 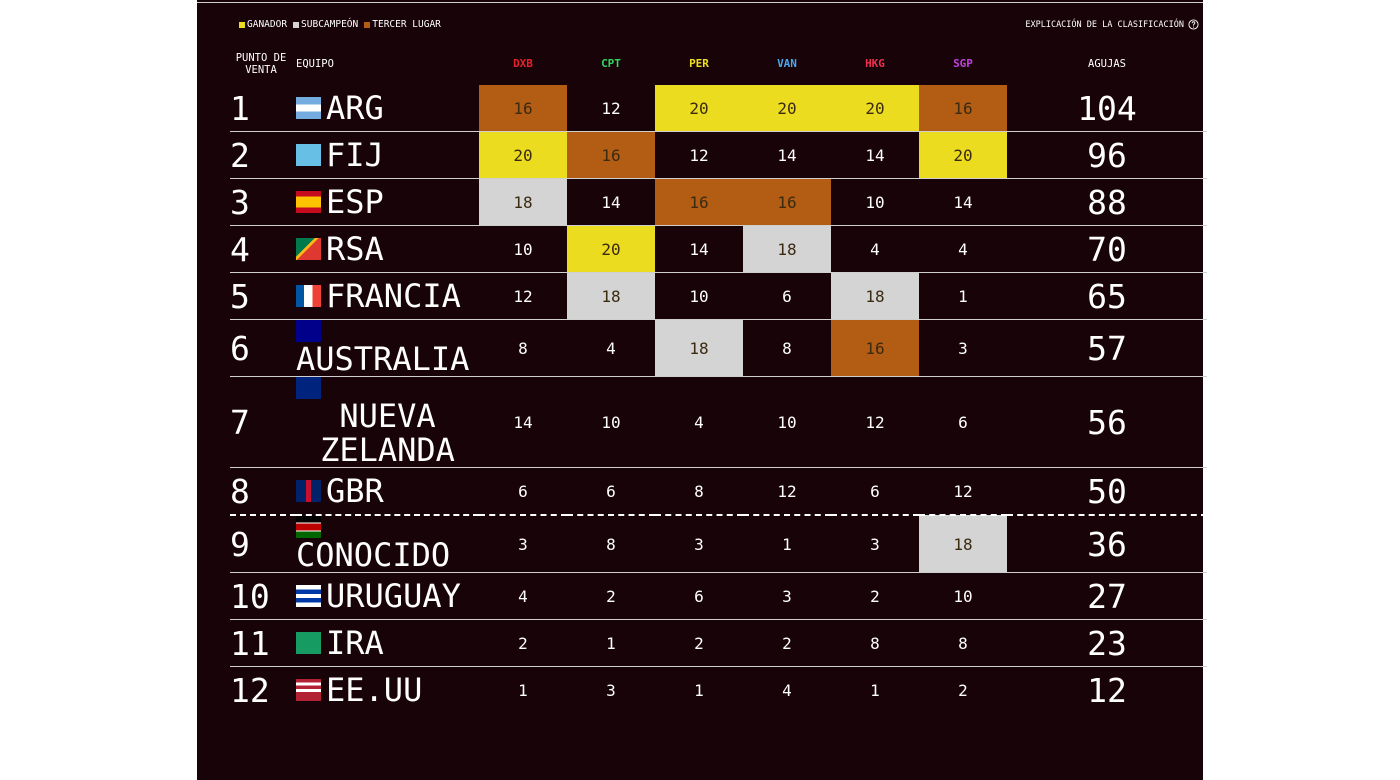 I want to click on team-row: 1 ARG 16 12 20 20 20 16 104, so click(x=718, y=108).